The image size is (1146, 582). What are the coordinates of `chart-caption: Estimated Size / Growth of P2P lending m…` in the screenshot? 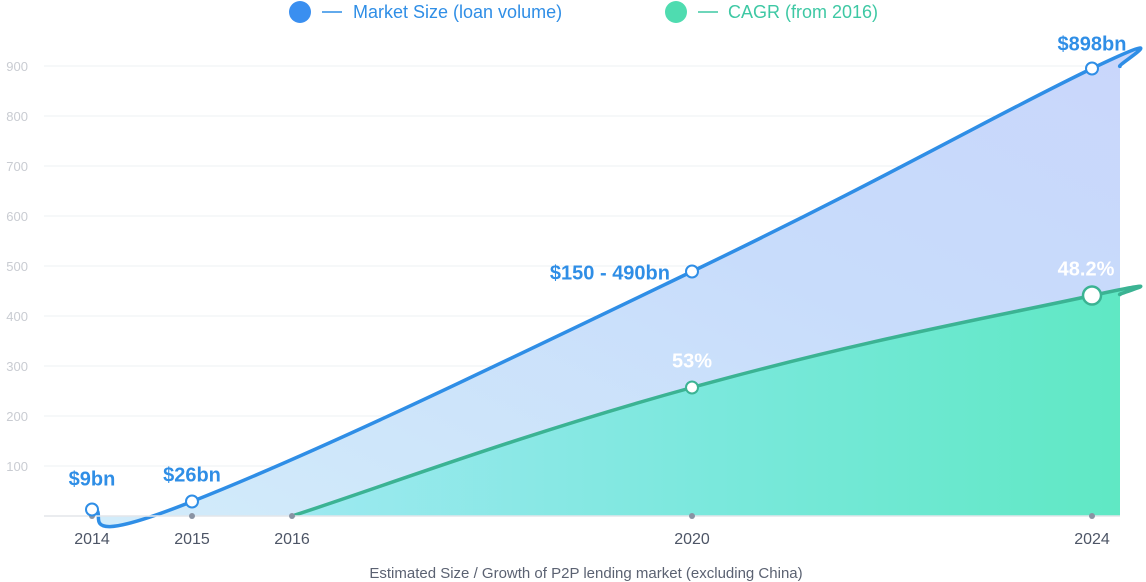 It's located at (585, 573).